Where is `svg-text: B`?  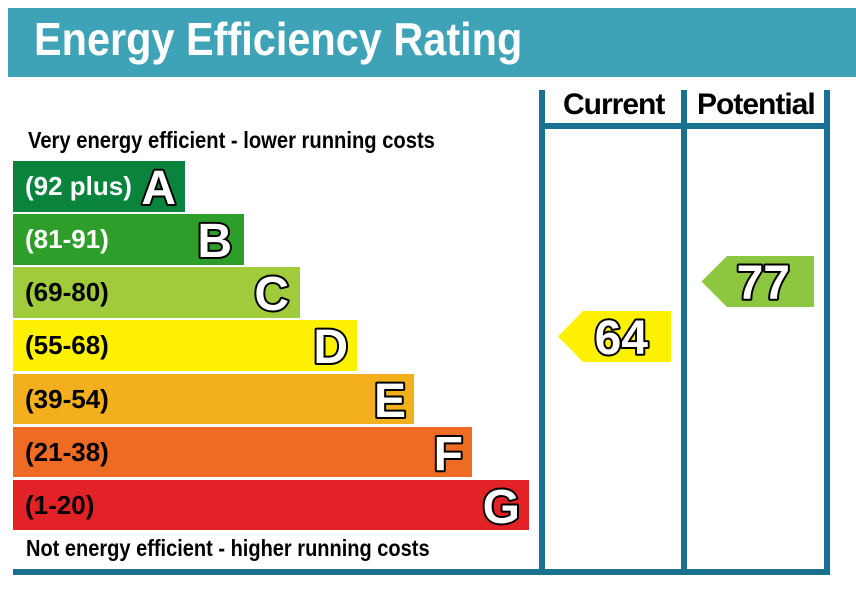 svg-text: B is located at coordinates (214, 241).